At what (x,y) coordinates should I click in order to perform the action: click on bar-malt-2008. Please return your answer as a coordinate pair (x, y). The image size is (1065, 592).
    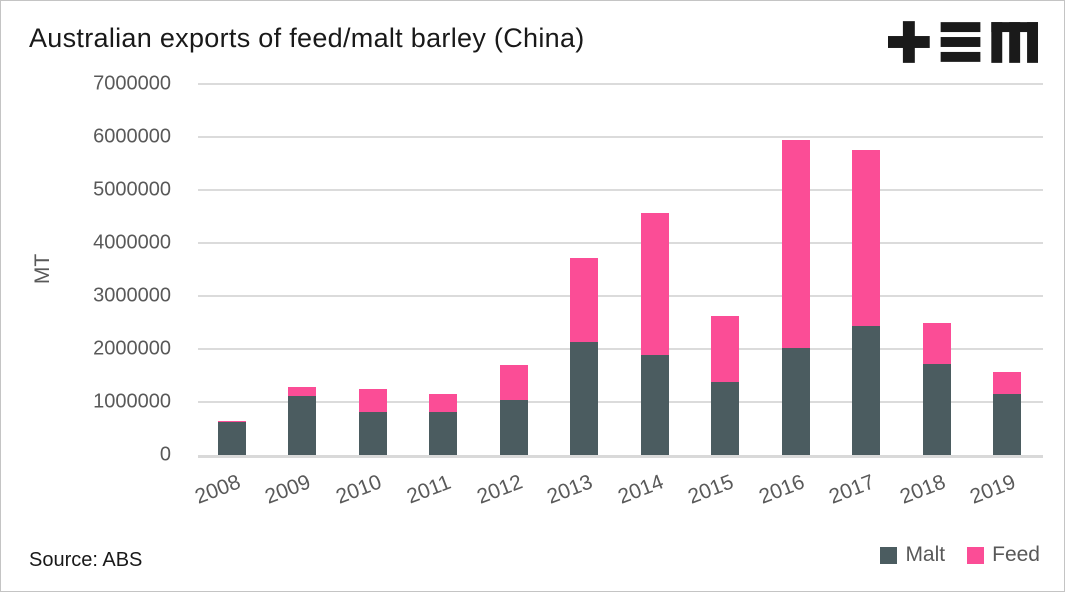
    Looking at the image, I should click on (232, 438).